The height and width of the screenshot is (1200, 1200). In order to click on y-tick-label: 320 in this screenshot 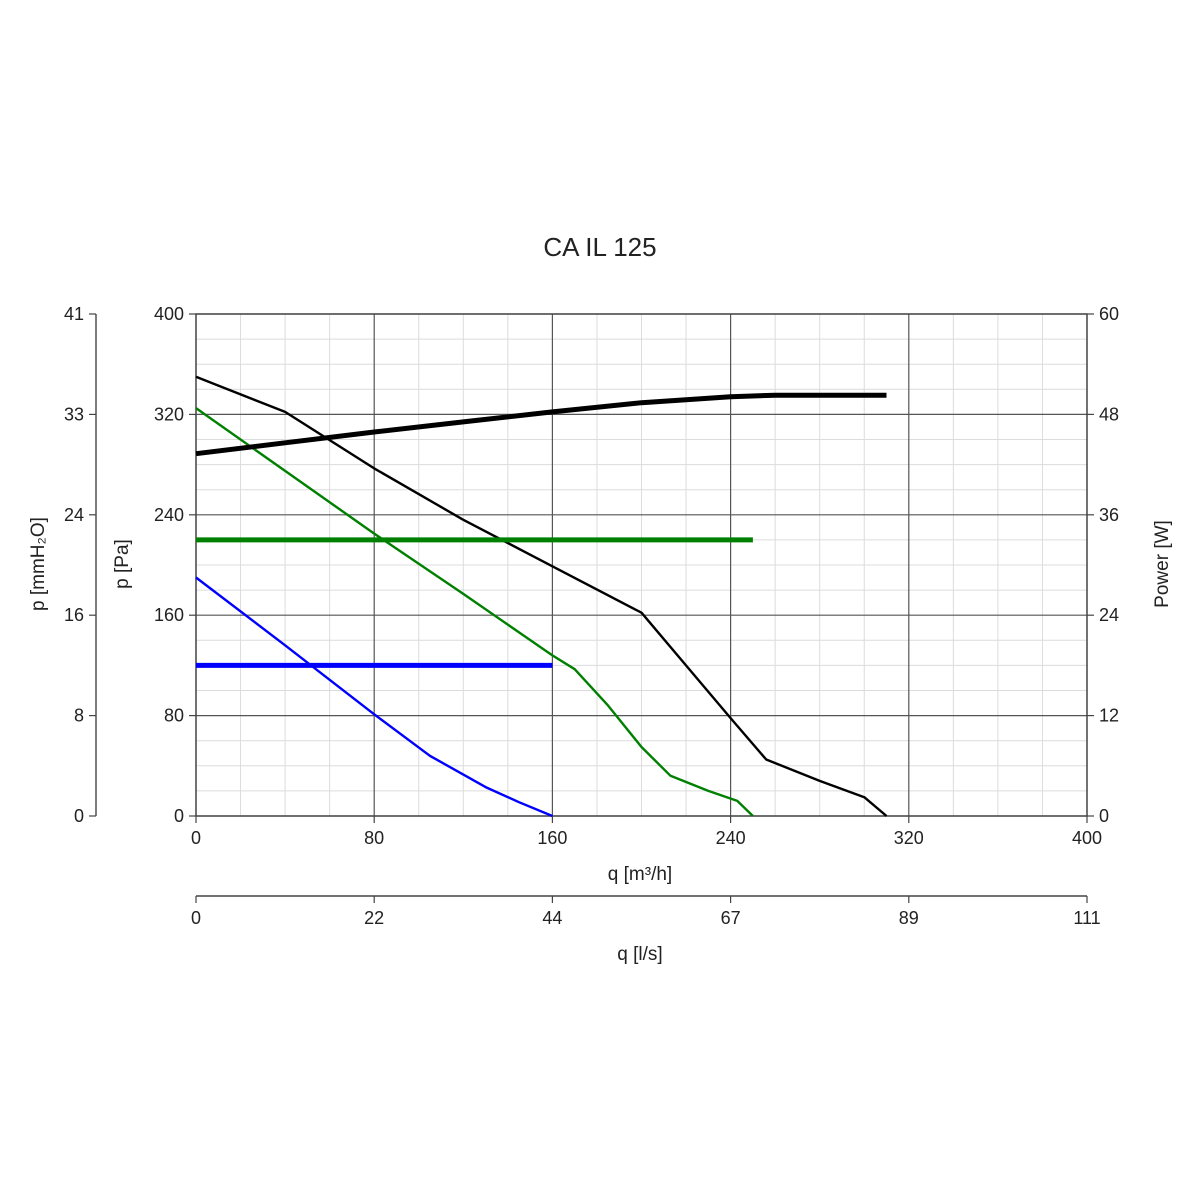, I will do `click(169, 414)`.